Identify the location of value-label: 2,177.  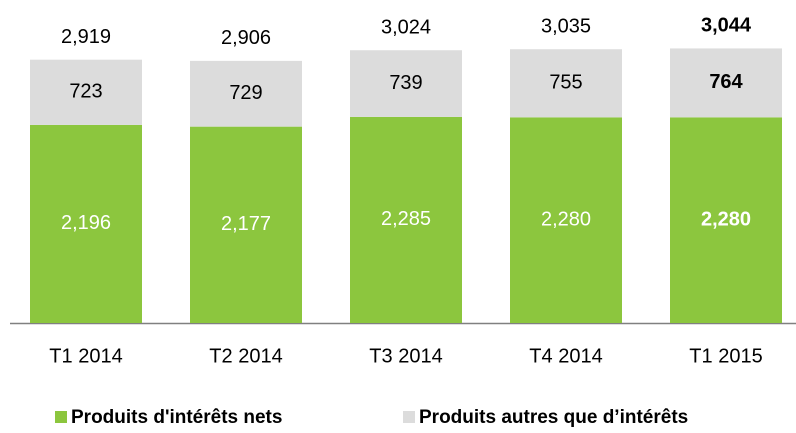
(246, 224).